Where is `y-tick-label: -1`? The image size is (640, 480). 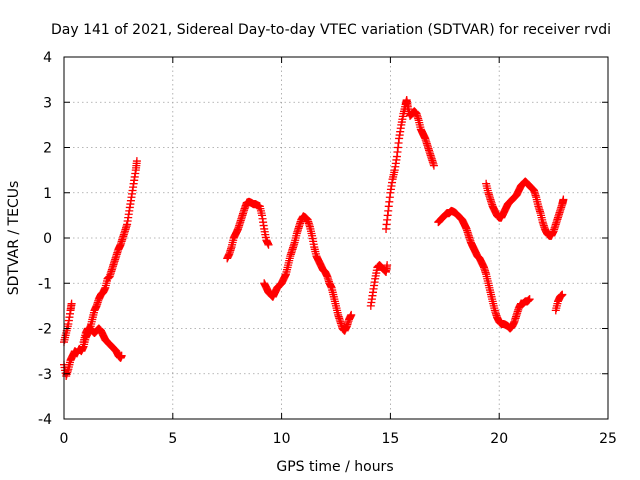
y-tick-label: -1 is located at coordinates (45, 284).